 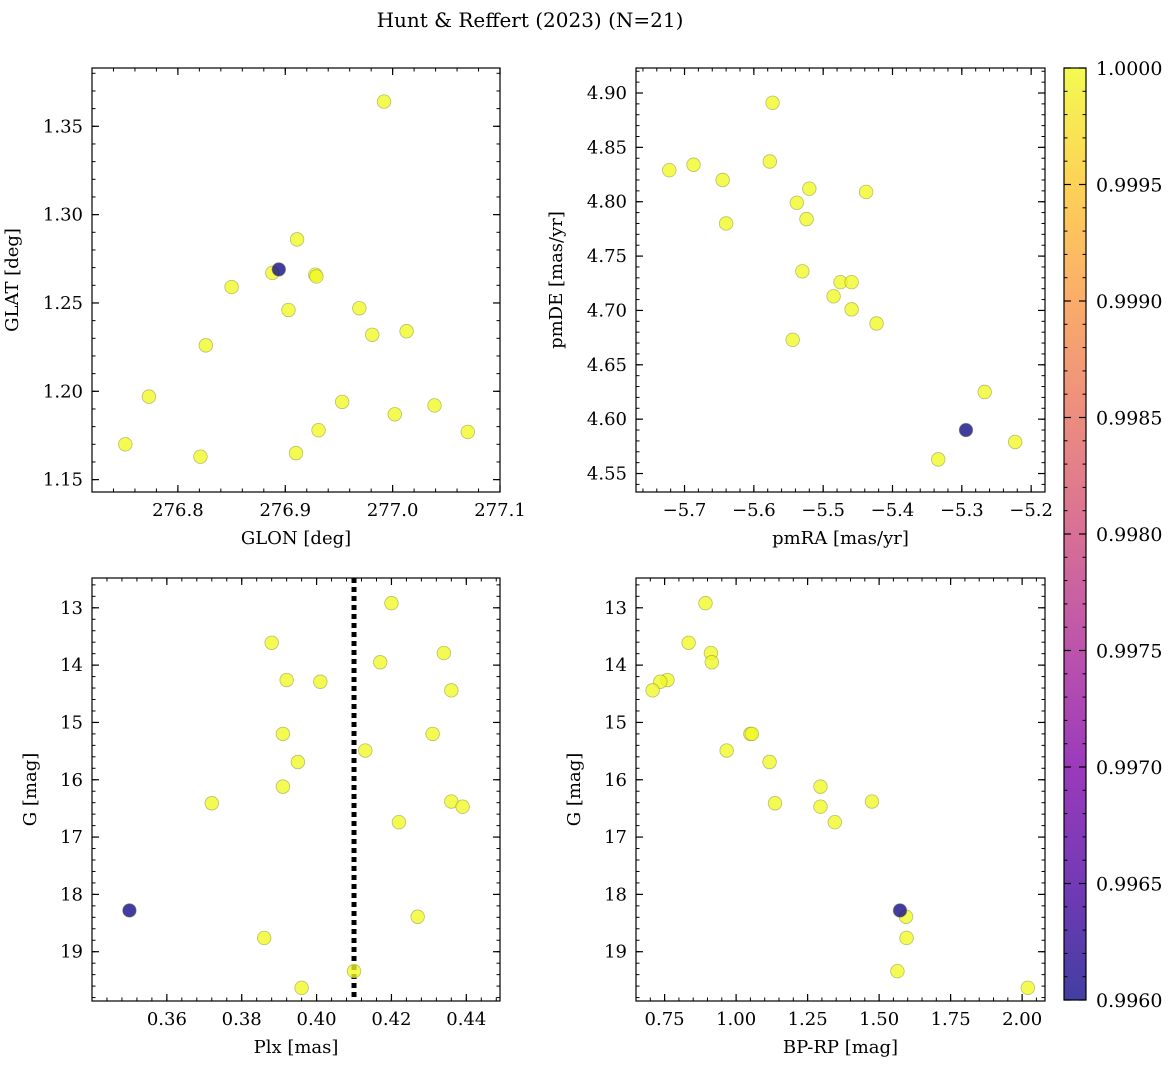 I want to click on y-tick-label: 1.35, so click(x=63, y=126).